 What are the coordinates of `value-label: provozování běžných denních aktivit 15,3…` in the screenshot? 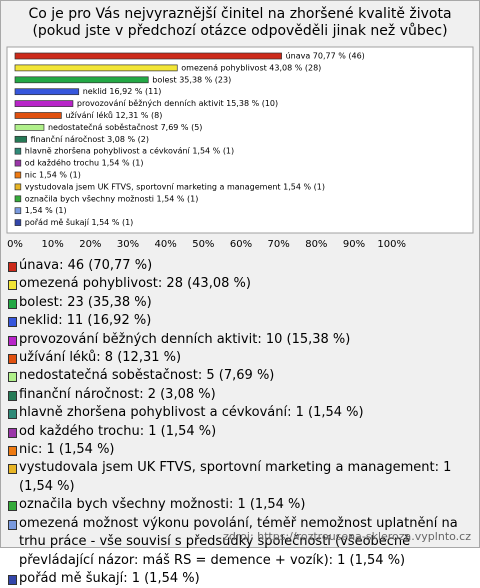 It's located at (177, 103).